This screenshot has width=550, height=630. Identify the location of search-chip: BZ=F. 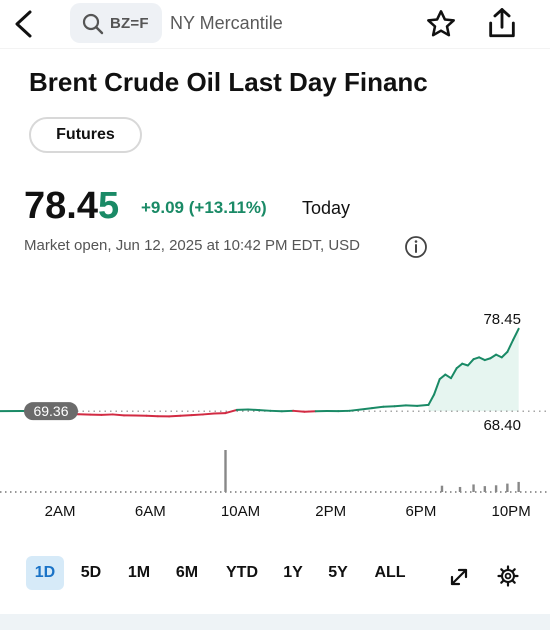
(116, 23).